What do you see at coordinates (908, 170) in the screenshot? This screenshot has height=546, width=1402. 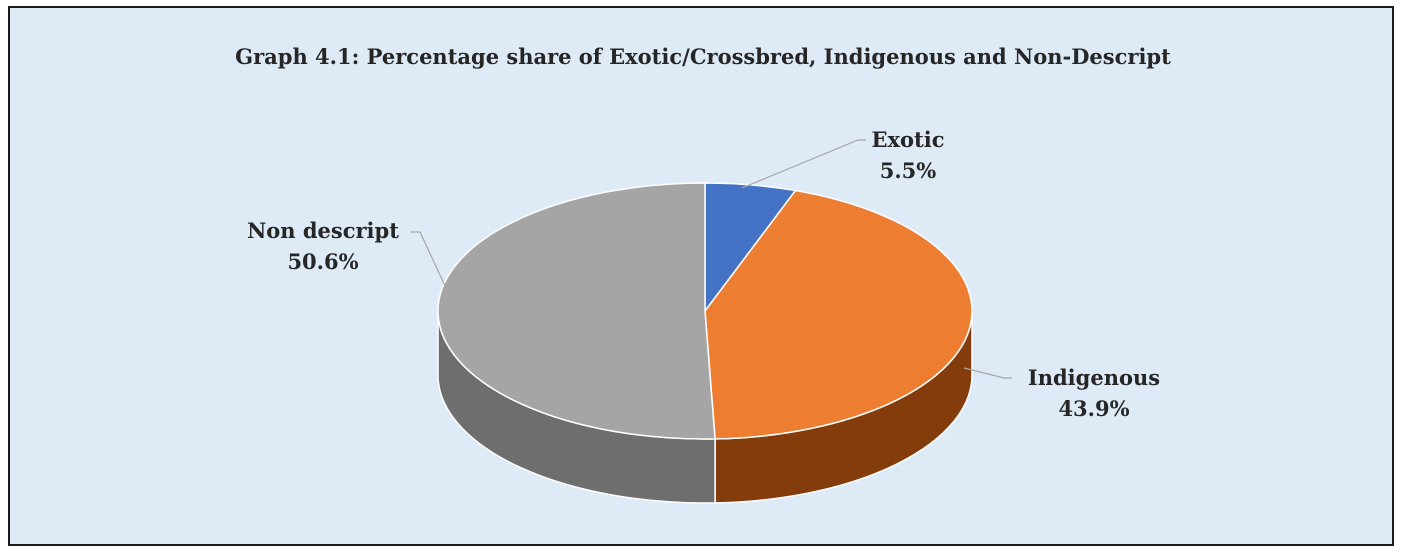 I see `data-value-exotic: 5.5%` at bounding box center [908, 170].